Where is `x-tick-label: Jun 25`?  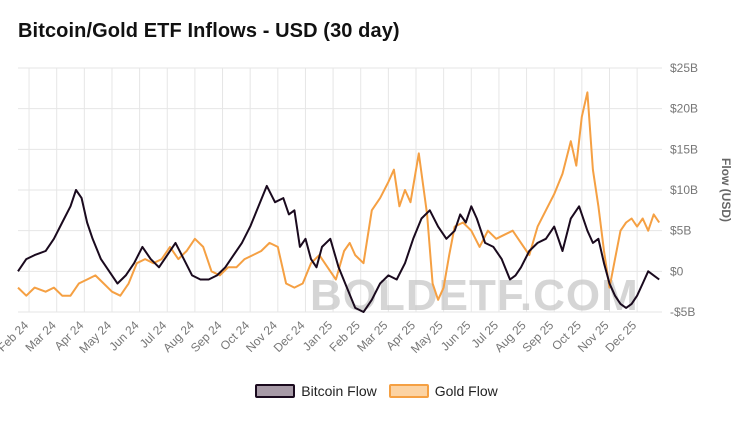
x-tick-label: Jun 25 is located at coordinates (456, 336).